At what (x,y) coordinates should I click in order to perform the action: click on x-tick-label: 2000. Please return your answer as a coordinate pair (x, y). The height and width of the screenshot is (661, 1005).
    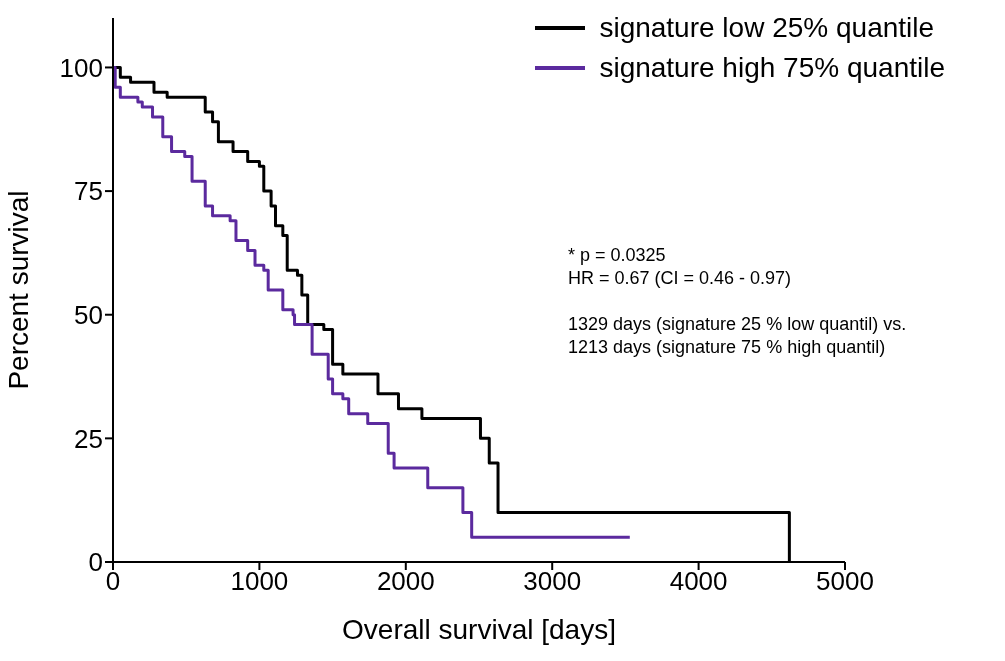
    Looking at the image, I should click on (405, 581).